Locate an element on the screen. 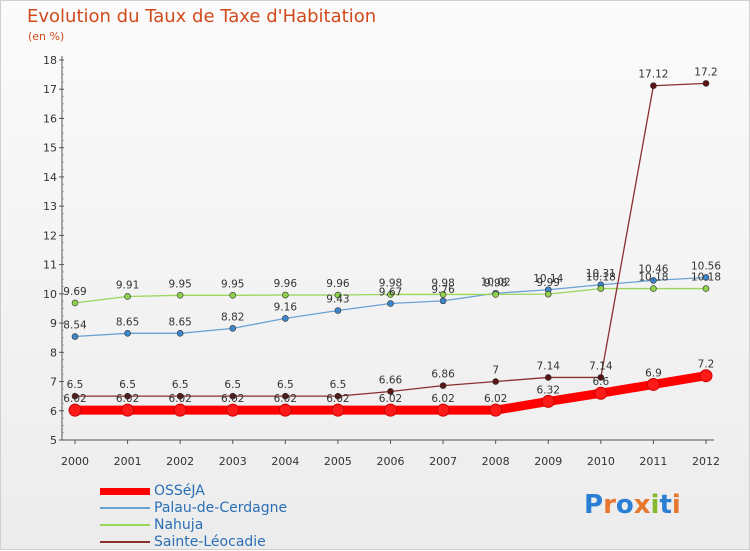  x-tick-label: 2006 is located at coordinates (391, 461).